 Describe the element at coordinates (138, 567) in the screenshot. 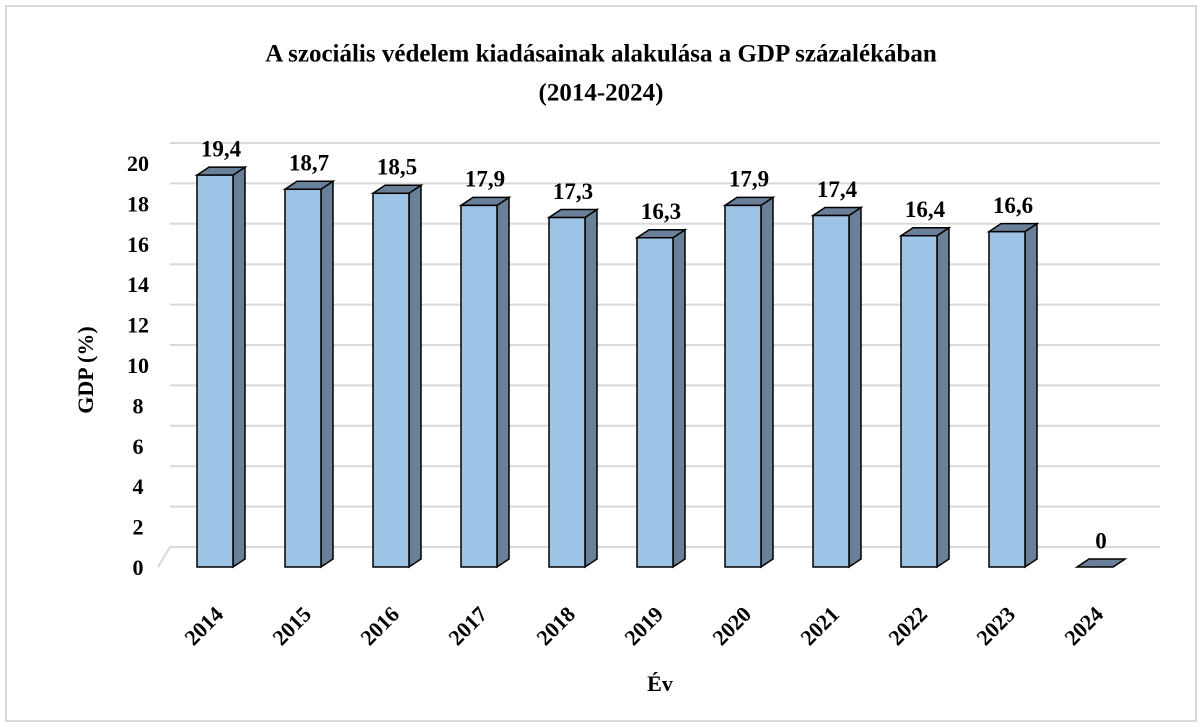

I see `y-tick-label: 0` at that location.